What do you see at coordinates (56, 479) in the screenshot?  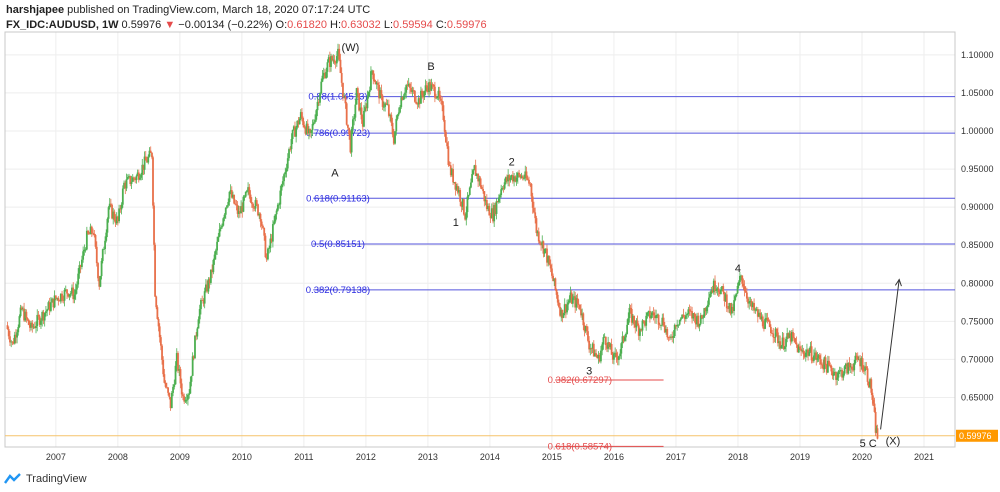 I see `footer-brand: TradingView` at bounding box center [56, 479].